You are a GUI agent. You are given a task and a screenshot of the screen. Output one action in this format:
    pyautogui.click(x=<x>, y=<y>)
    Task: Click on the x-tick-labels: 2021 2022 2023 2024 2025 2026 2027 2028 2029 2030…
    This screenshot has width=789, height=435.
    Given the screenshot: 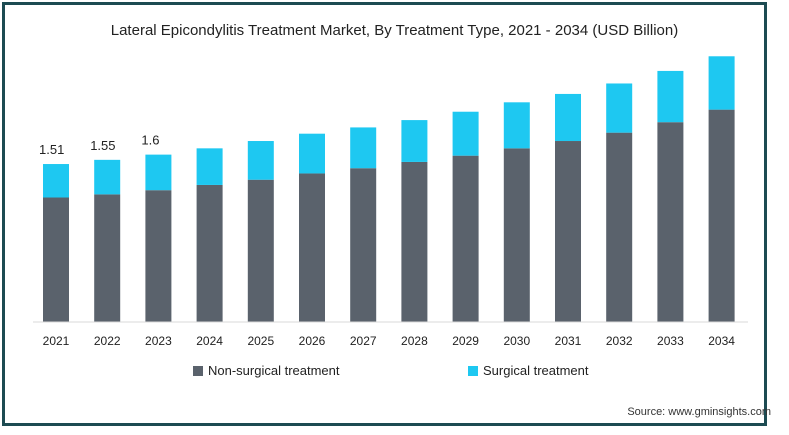 What is the action you would take?
    pyautogui.click(x=389, y=341)
    